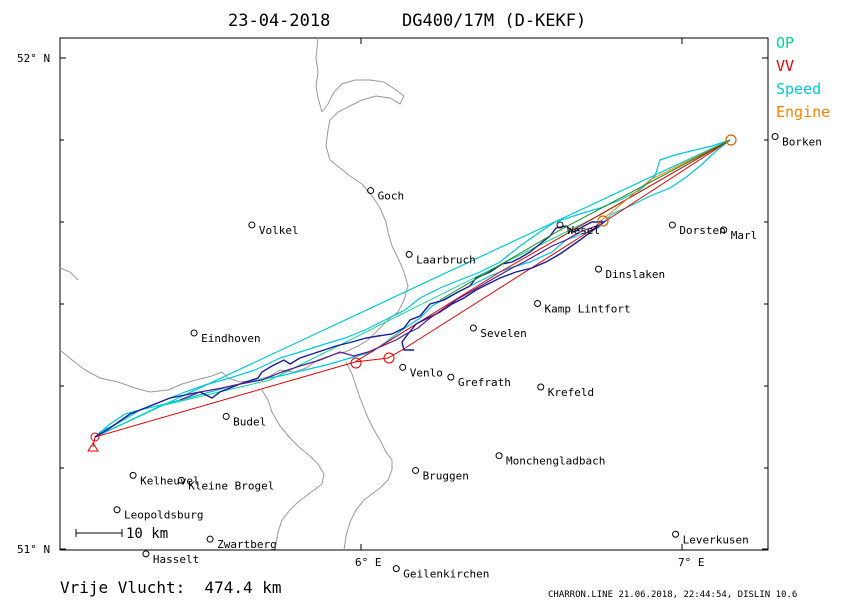 The height and width of the screenshot is (607, 853). I want to click on turnpoint-a, so click(356, 363).